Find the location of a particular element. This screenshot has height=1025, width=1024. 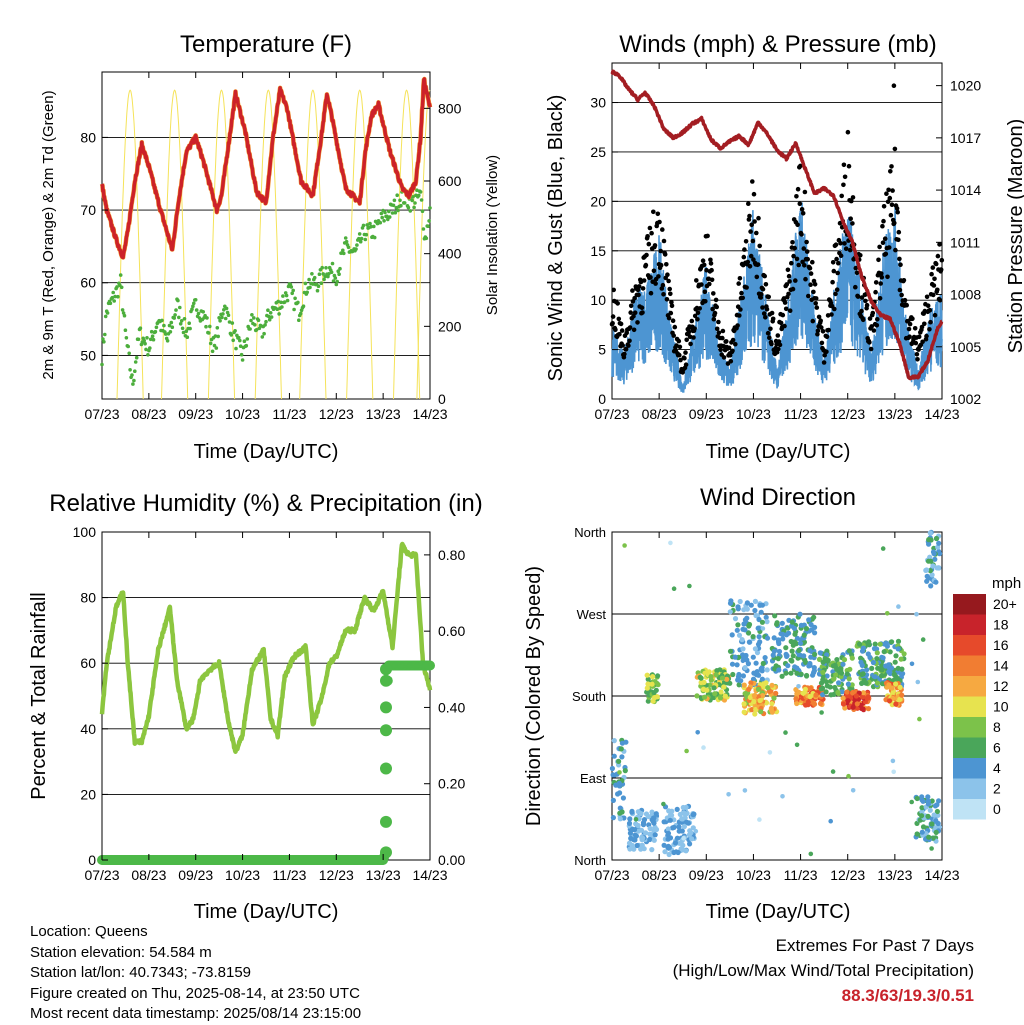

x-tick-label: 07/23 is located at coordinates (101, 875).